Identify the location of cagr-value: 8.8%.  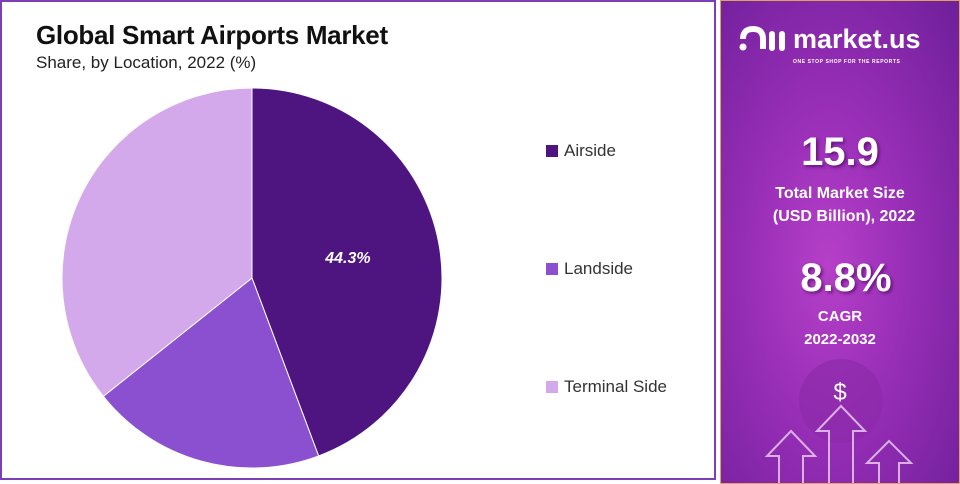
(846, 278).